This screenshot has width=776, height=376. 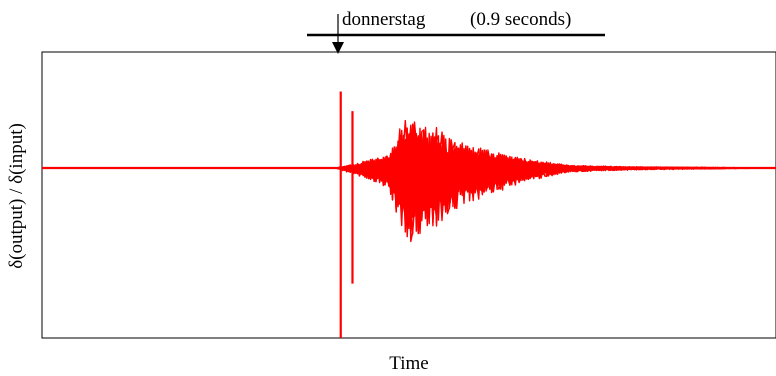 What do you see at coordinates (520, 19) in the screenshot?
I see `annotation-duration: (0.9 seconds)` at bounding box center [520, 19].